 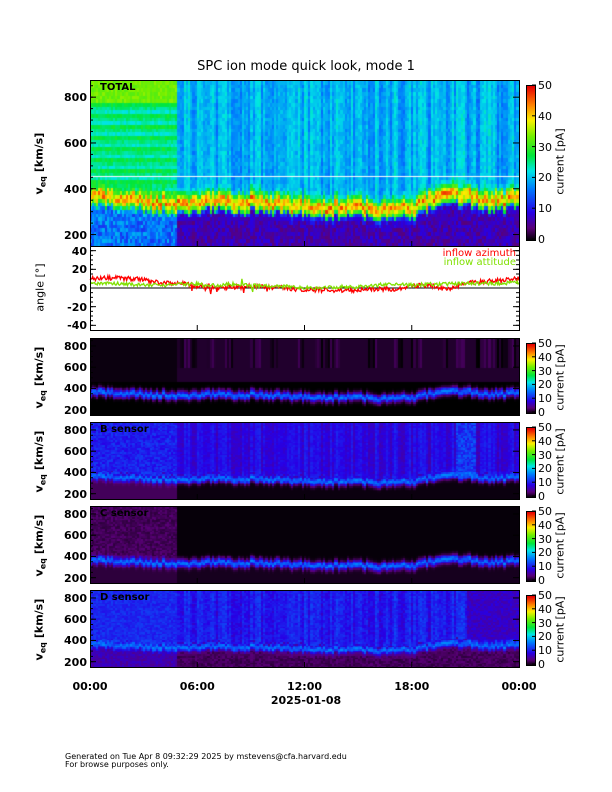 I want to click on y-tick-label: 0, so click(x=83, y=288).